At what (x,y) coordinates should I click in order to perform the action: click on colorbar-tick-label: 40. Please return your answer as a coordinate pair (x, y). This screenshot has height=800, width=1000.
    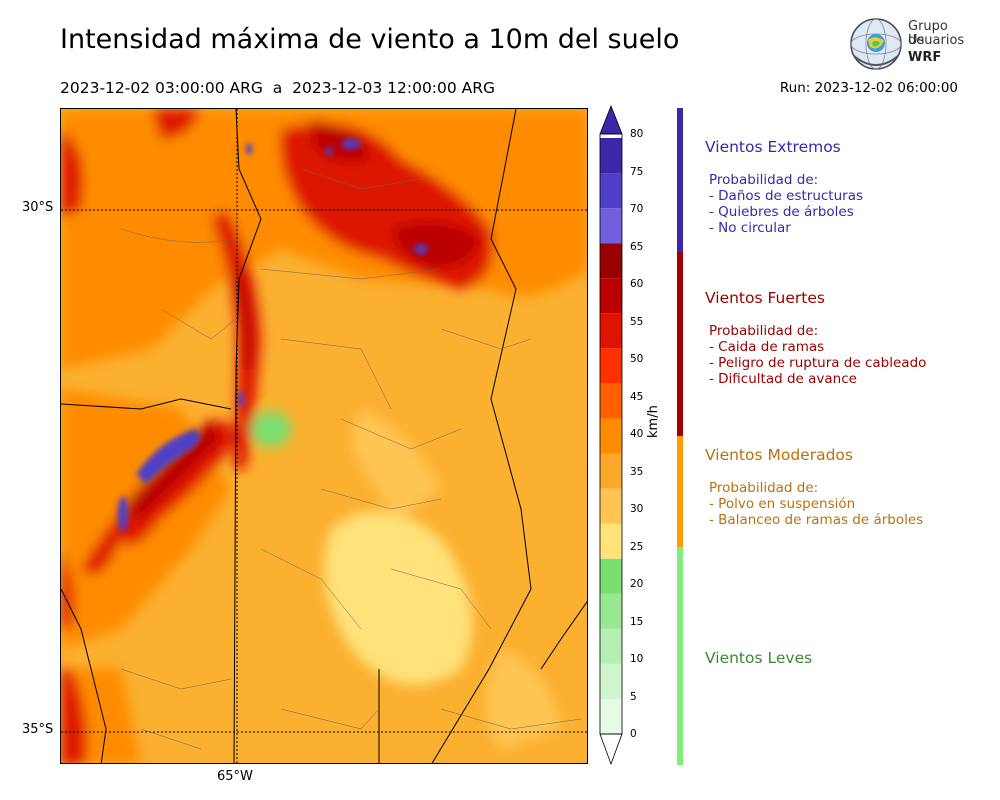
    Looking at the image, I should click on (637, 434).